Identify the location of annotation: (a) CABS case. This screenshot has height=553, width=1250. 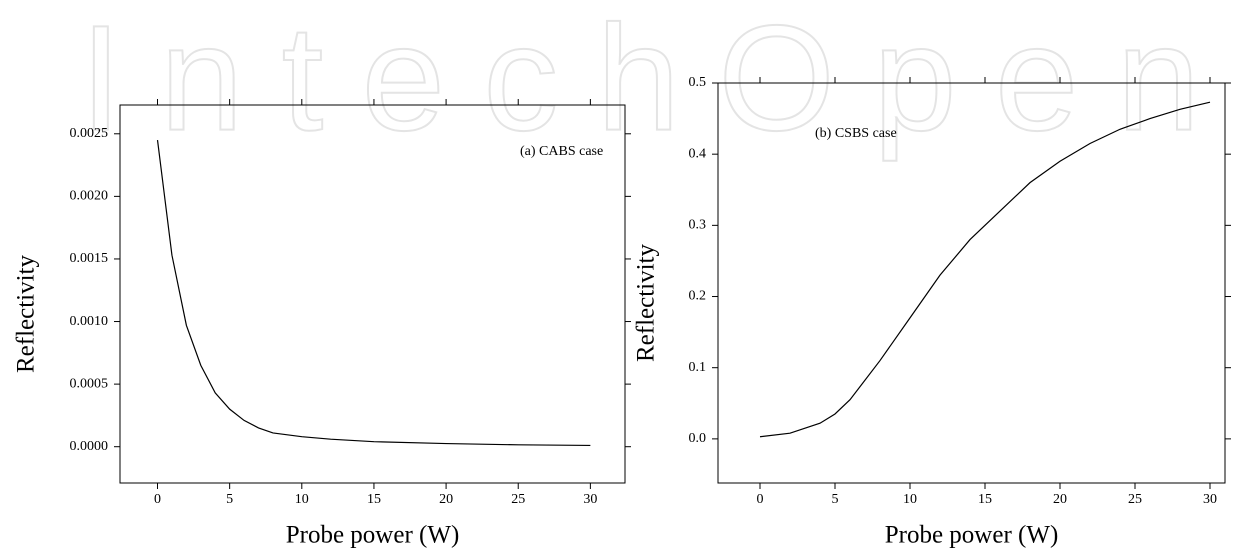
(561, 151).